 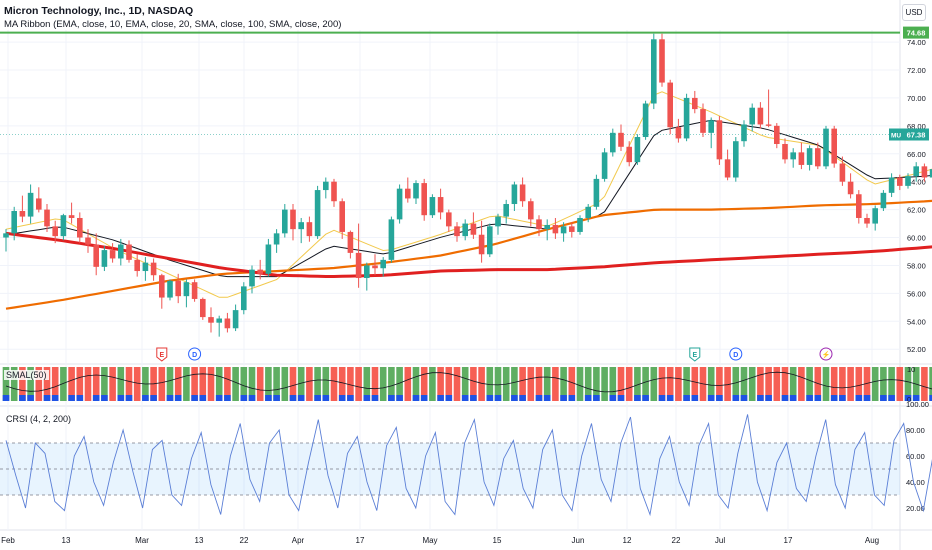 I want to click on smal-line, so click(x=468, y=382).